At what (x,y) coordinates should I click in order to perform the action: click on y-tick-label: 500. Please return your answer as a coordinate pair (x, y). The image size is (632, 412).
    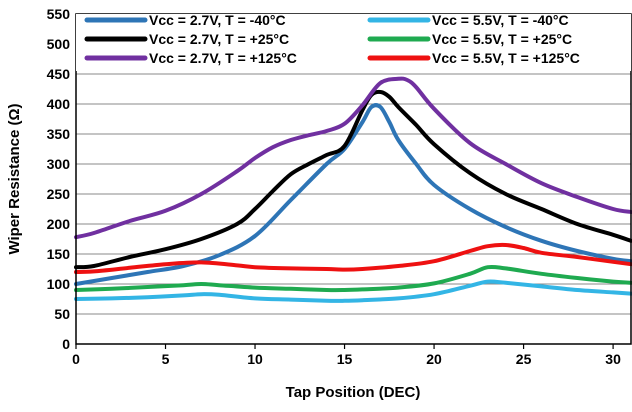
    Looking at the image, I should click on (59, 44).